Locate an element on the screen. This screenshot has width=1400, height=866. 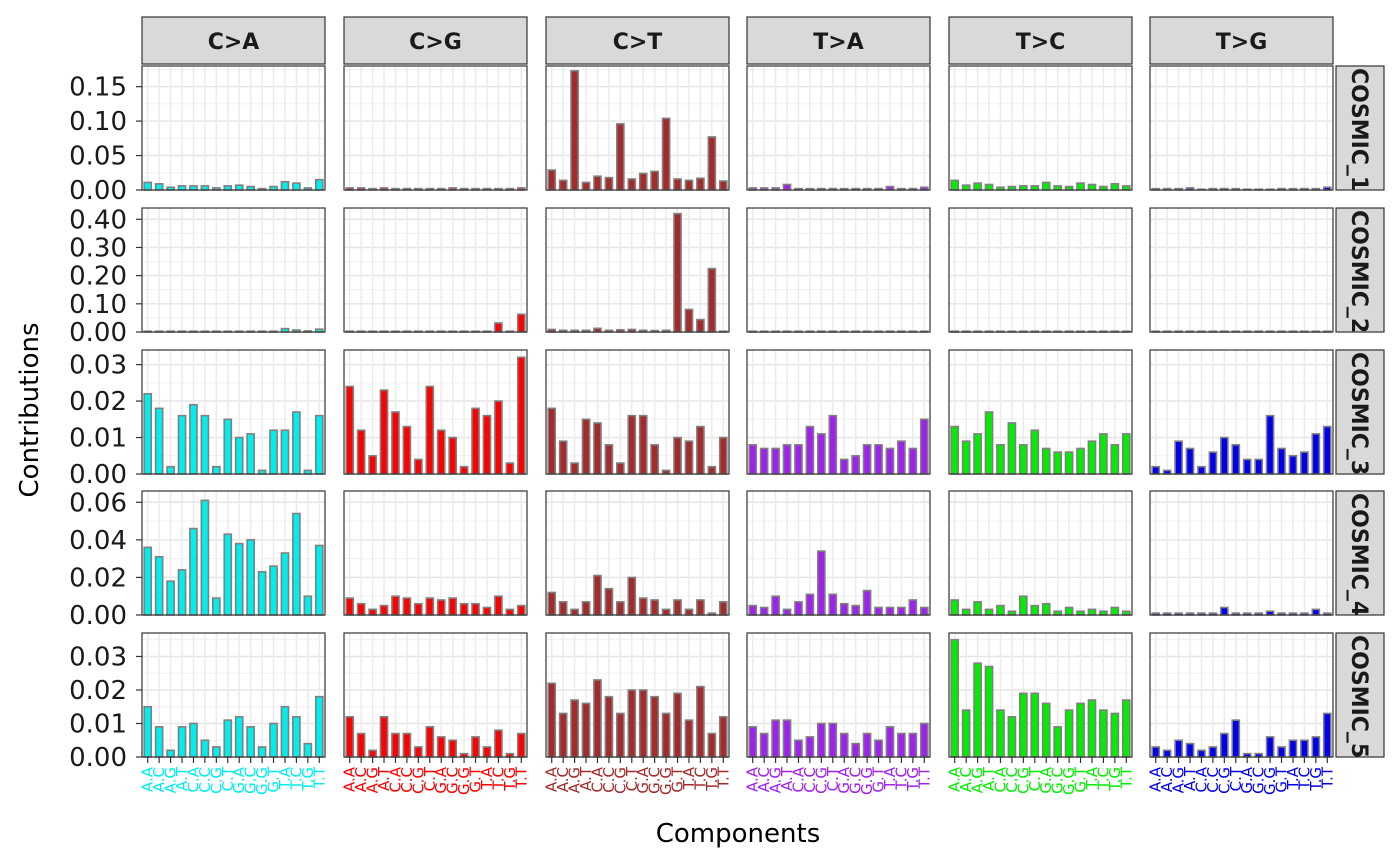
y-tick-label: 0.02 is located at coordinates (98, 402).